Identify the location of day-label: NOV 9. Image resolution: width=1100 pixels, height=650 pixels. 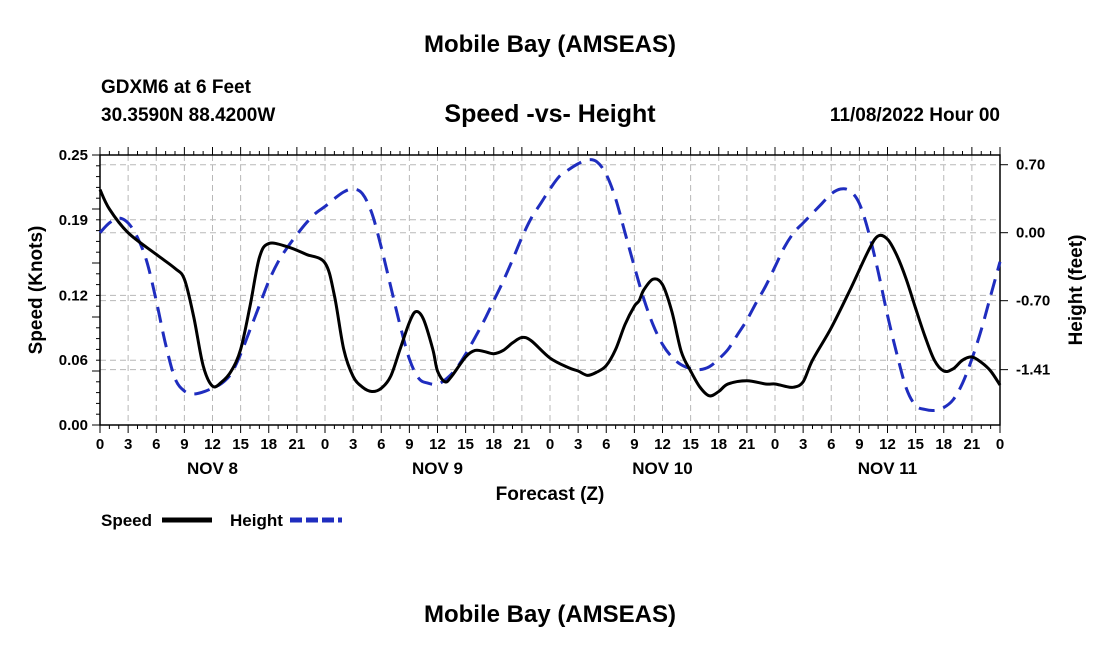
(437, 468).